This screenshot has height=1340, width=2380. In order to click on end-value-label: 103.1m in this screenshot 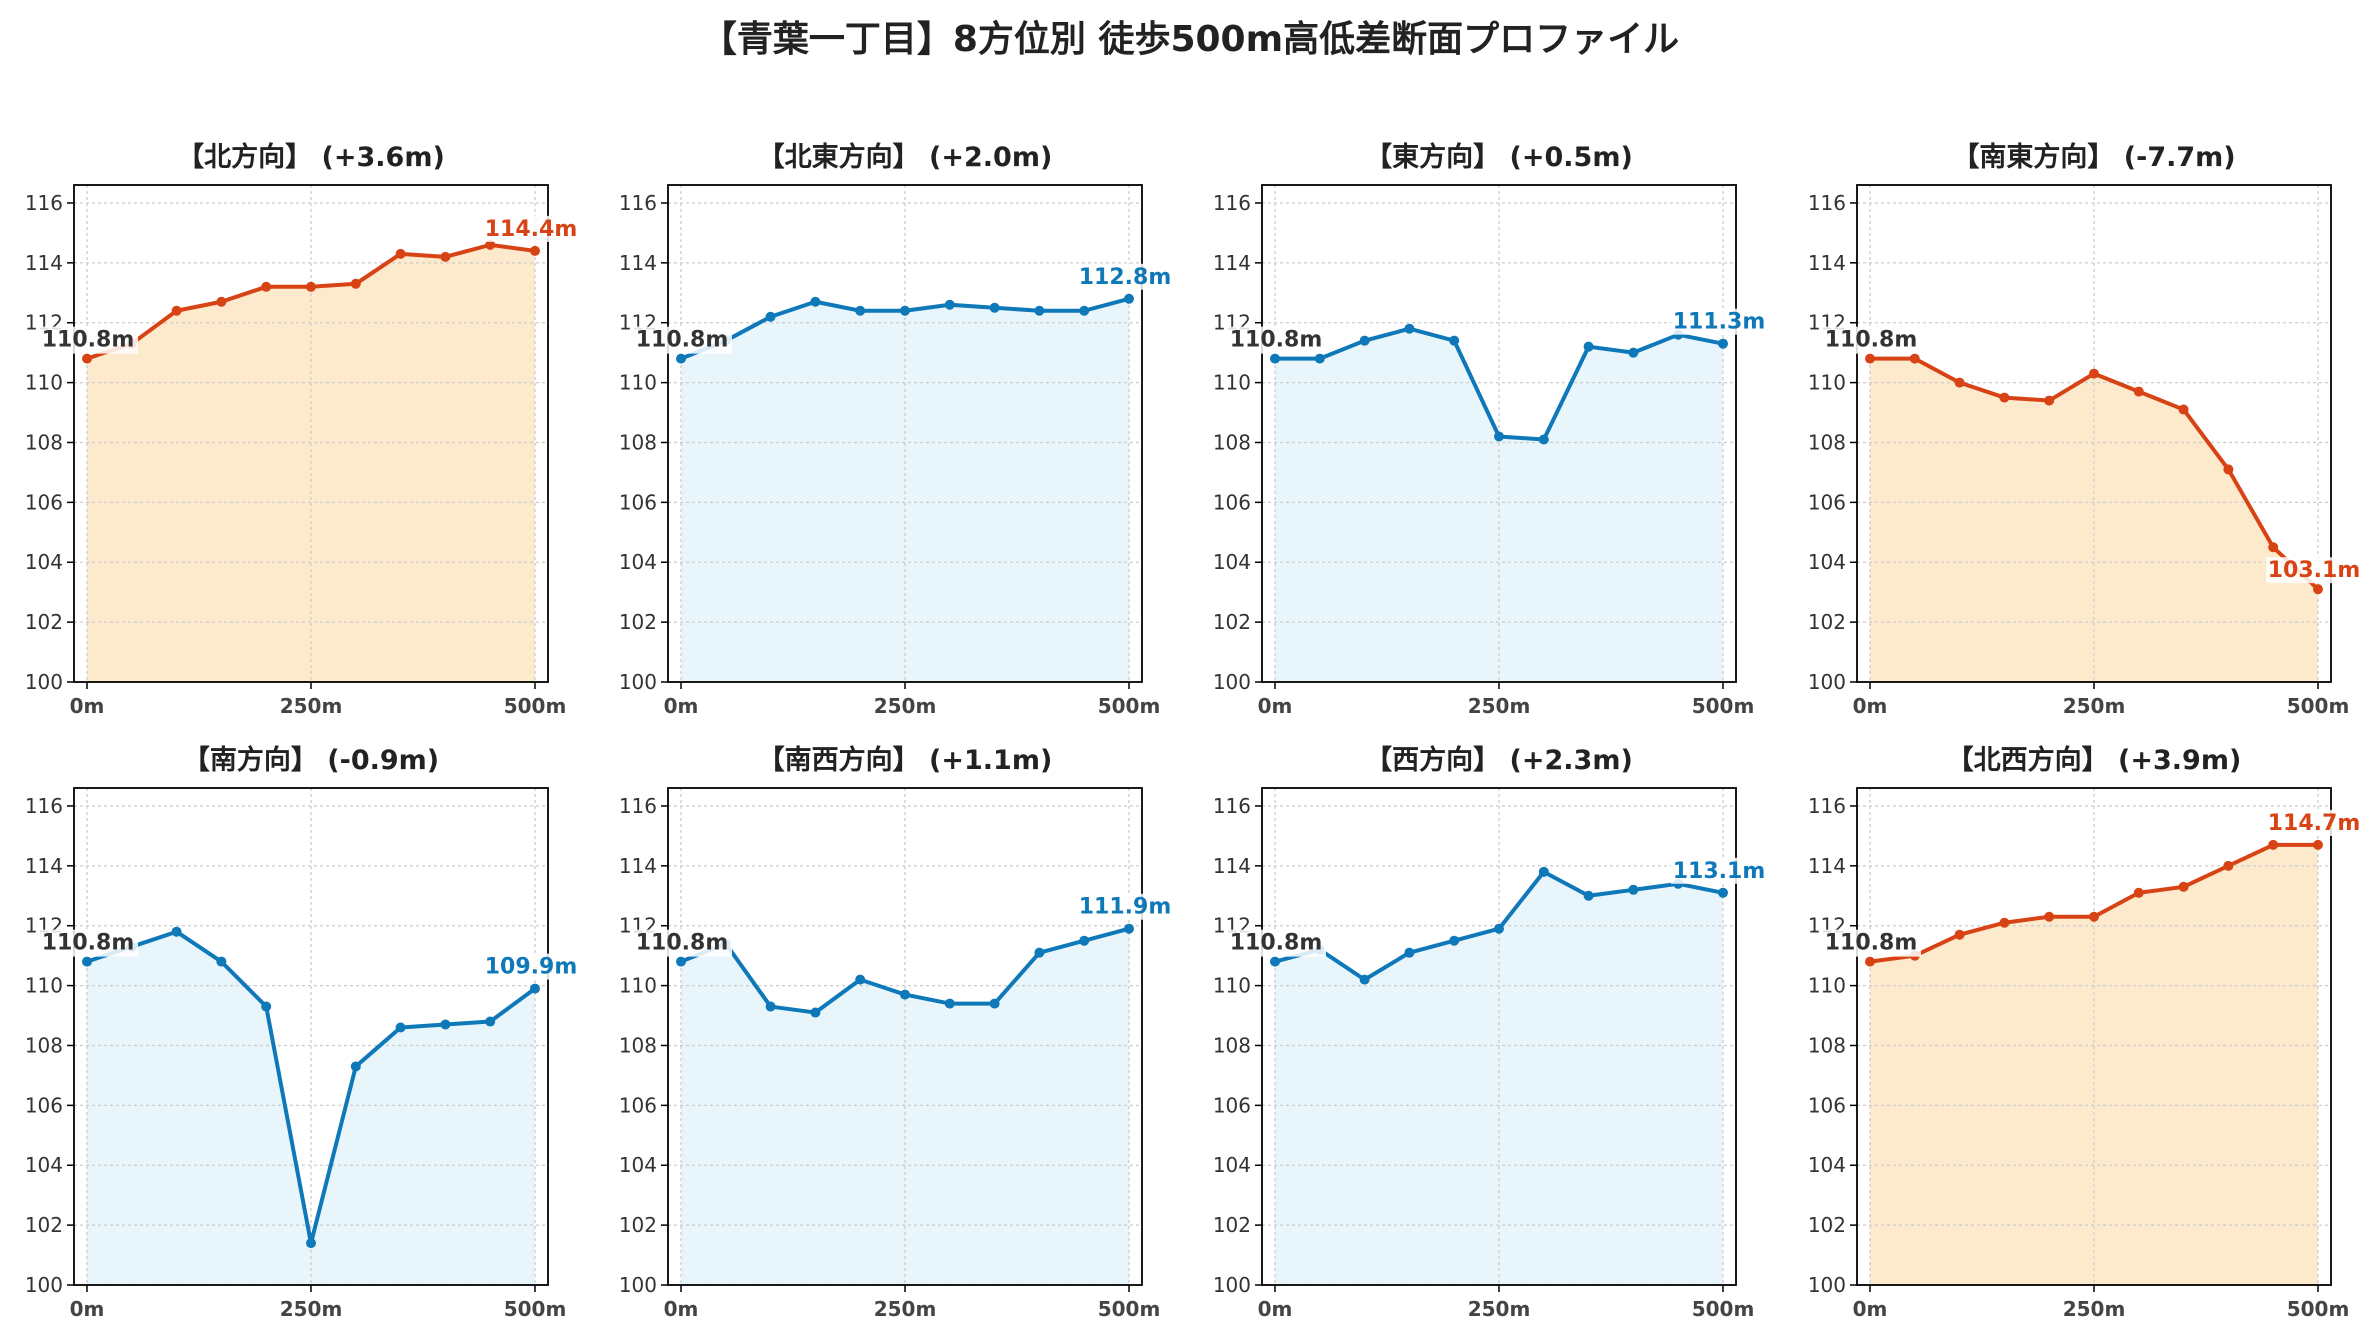, I will do `click(2314, 570)`.